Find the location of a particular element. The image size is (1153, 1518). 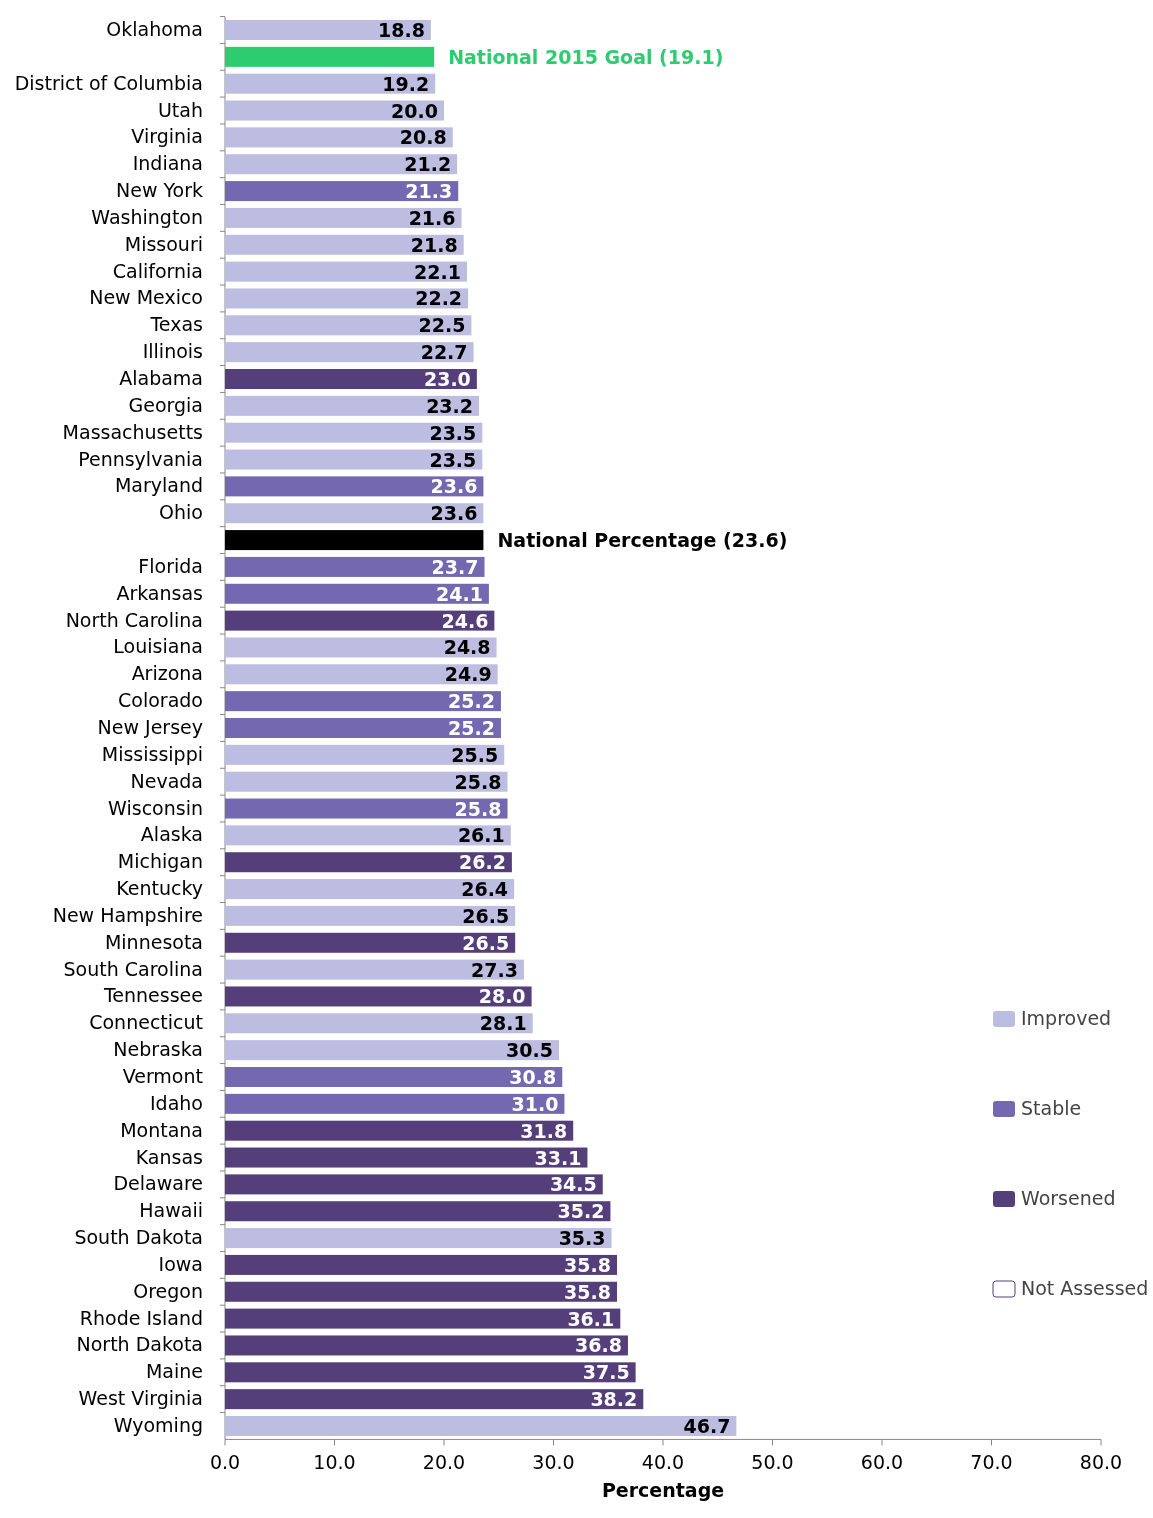

y-tick-label: Illinois is located at coordinates (172, 351).